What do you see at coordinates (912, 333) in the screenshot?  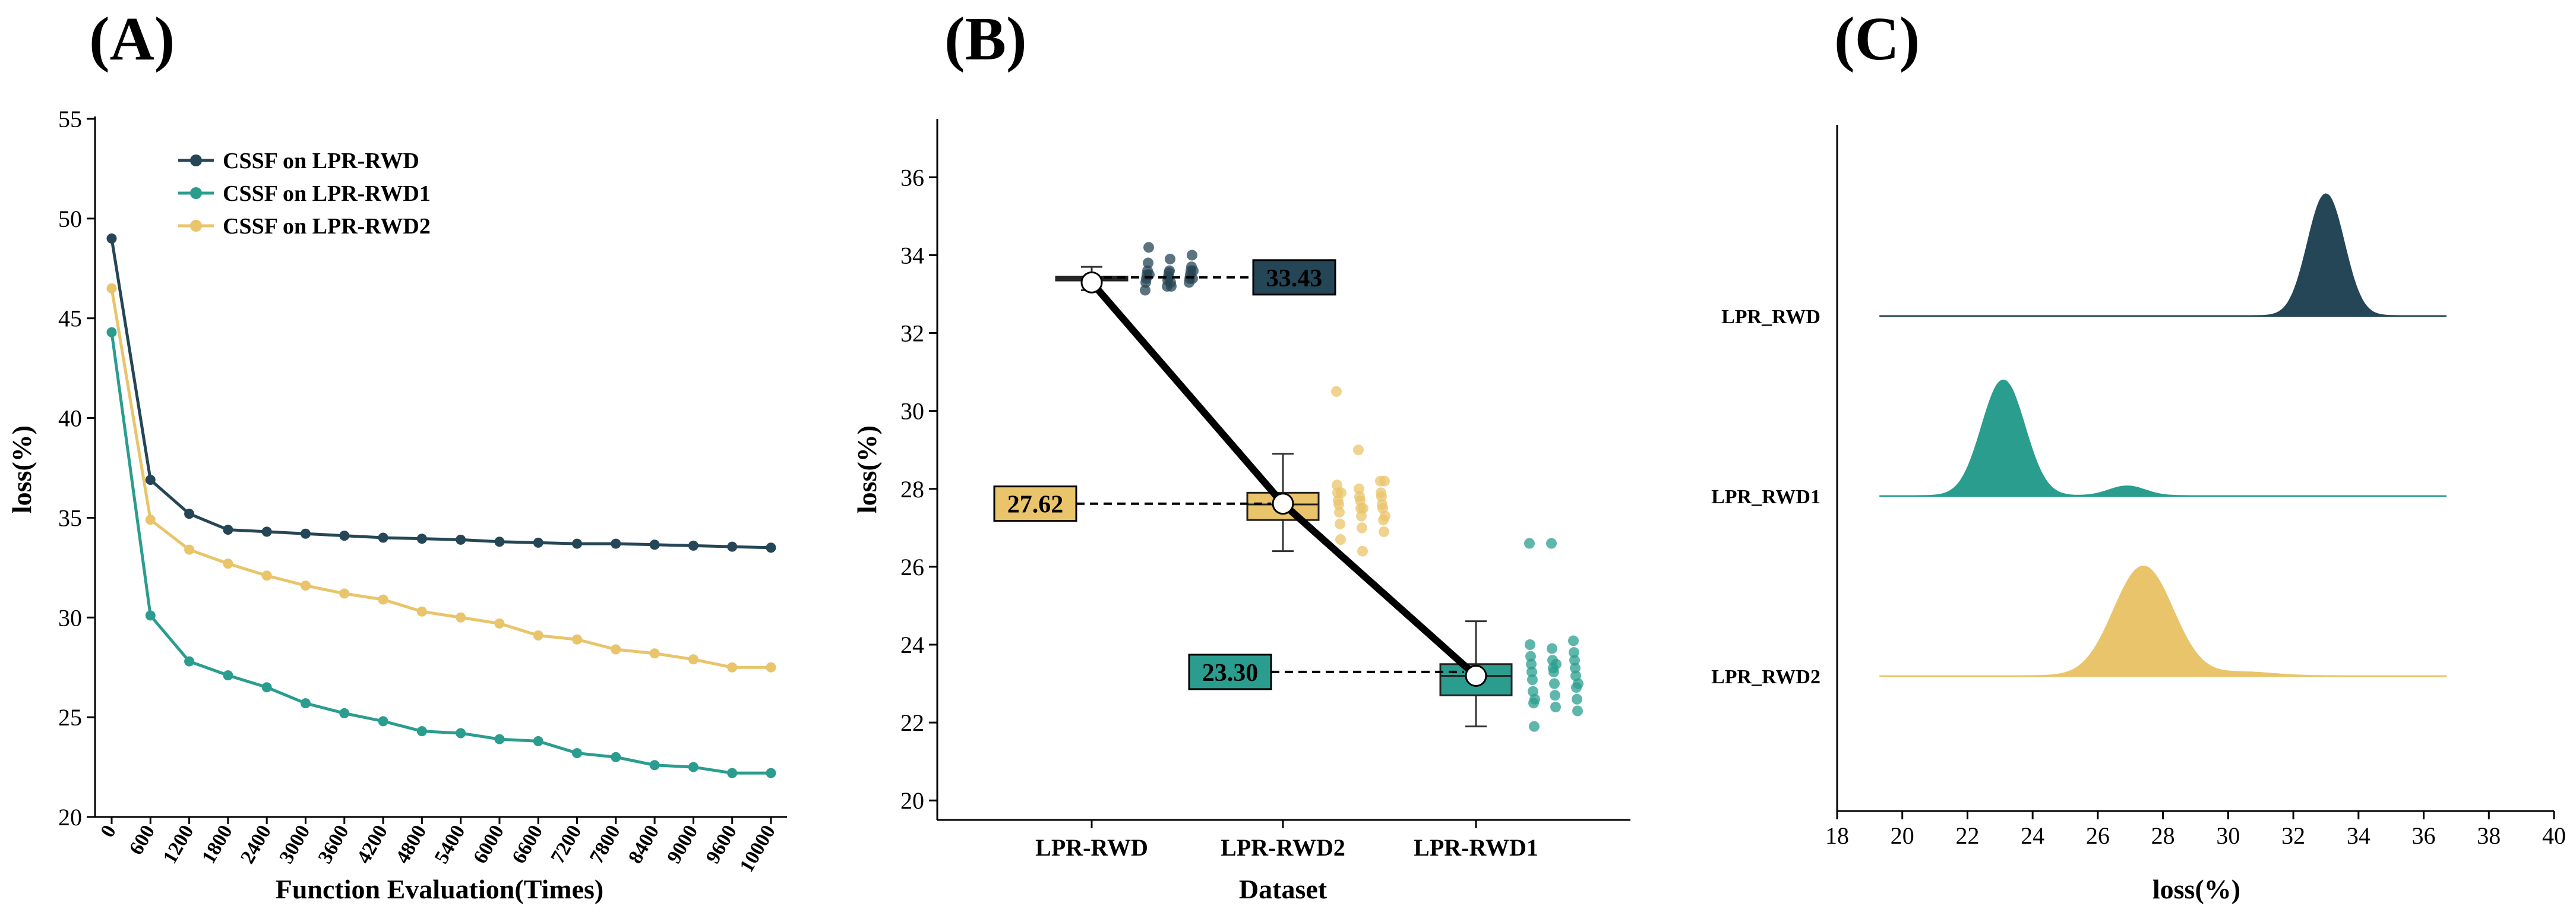 I see `panel-b-y-tick-label: 32` at bounding box center [912, 333].